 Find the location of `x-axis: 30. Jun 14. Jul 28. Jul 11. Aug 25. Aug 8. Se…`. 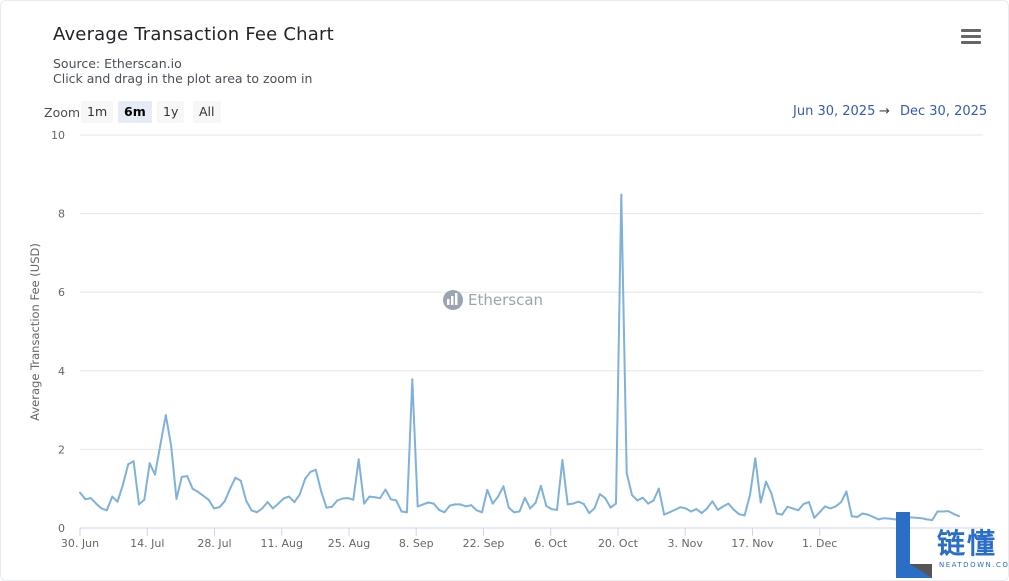

x-axis: 30. Jun 14. Jul 28. Jul 11. Aug 25. Aug 8. Se… is located at coordinates (449, 539).